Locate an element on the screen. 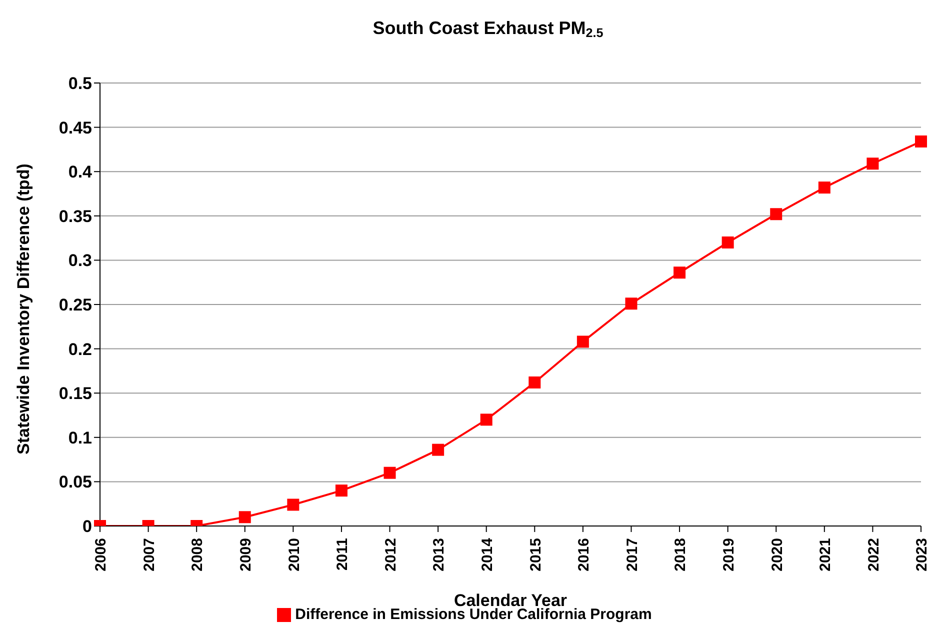  x-tick-label: 2015 is located at coordinates (535, 555).